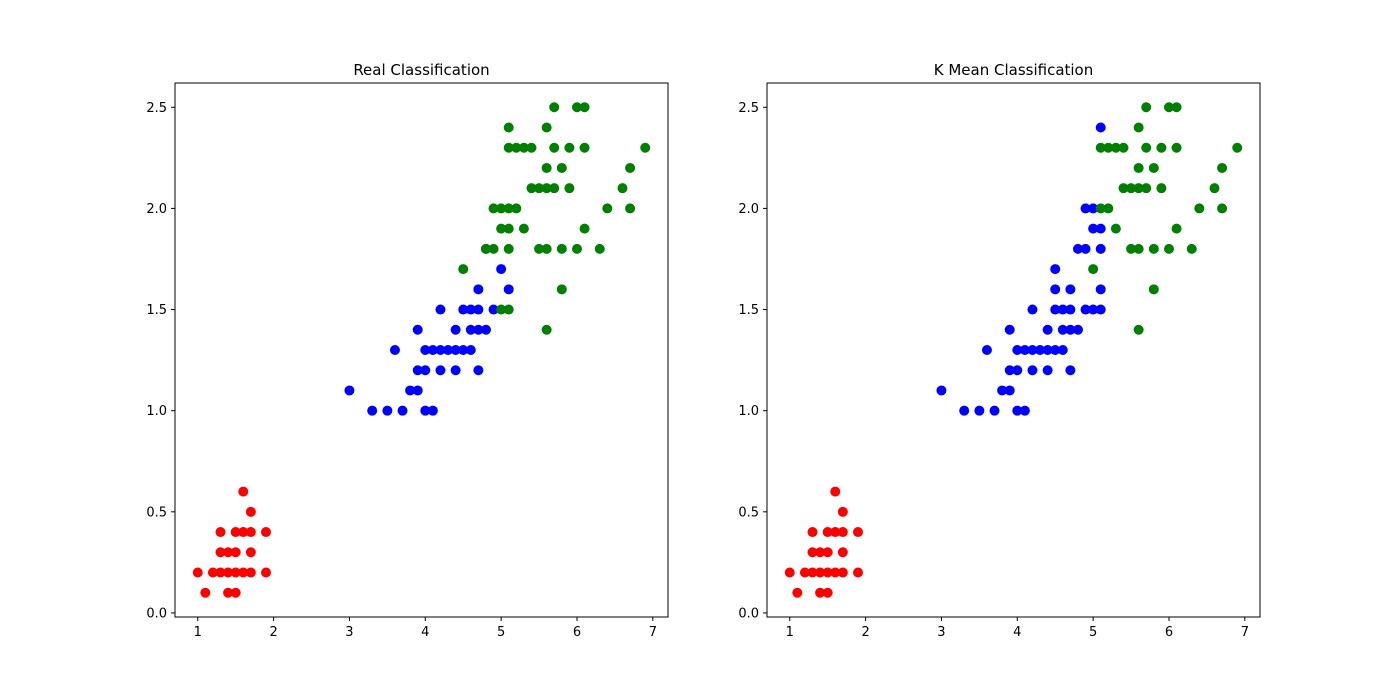  Describe the element at coordinates (501, 632) in the screenshot. I see `x-tick-label: 5` at that location.